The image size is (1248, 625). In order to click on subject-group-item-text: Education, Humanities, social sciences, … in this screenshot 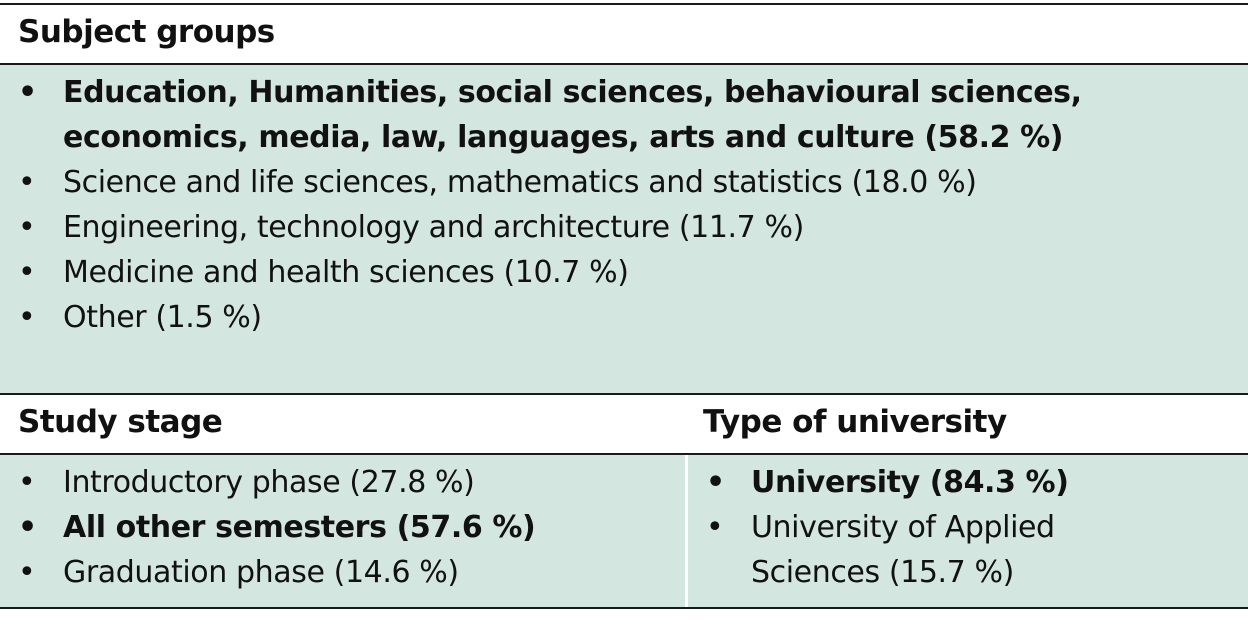, I will do `click(572, 115)`.